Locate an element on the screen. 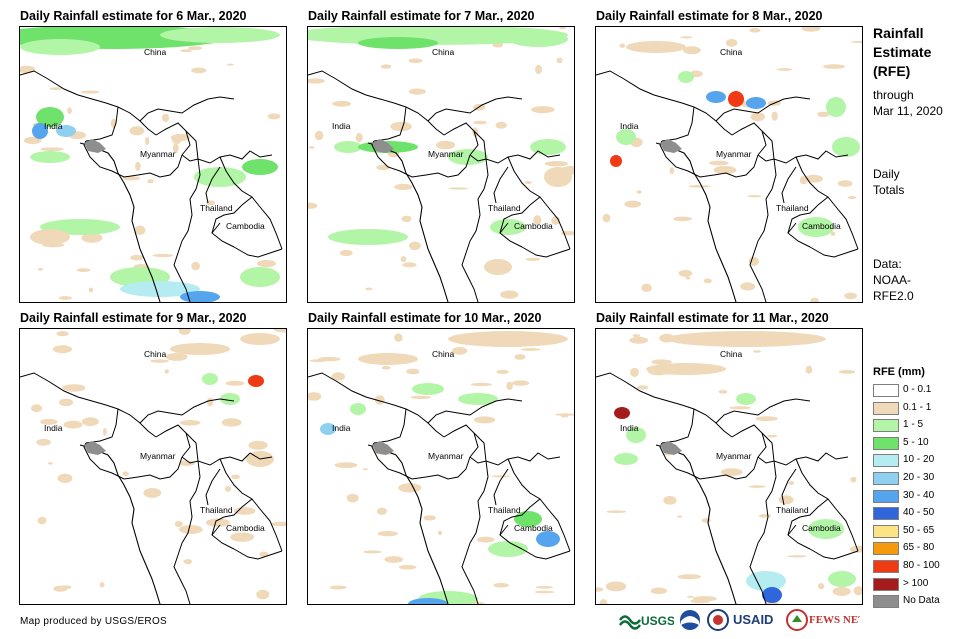  side-totals: Totals is located at coordinates (889, 190).